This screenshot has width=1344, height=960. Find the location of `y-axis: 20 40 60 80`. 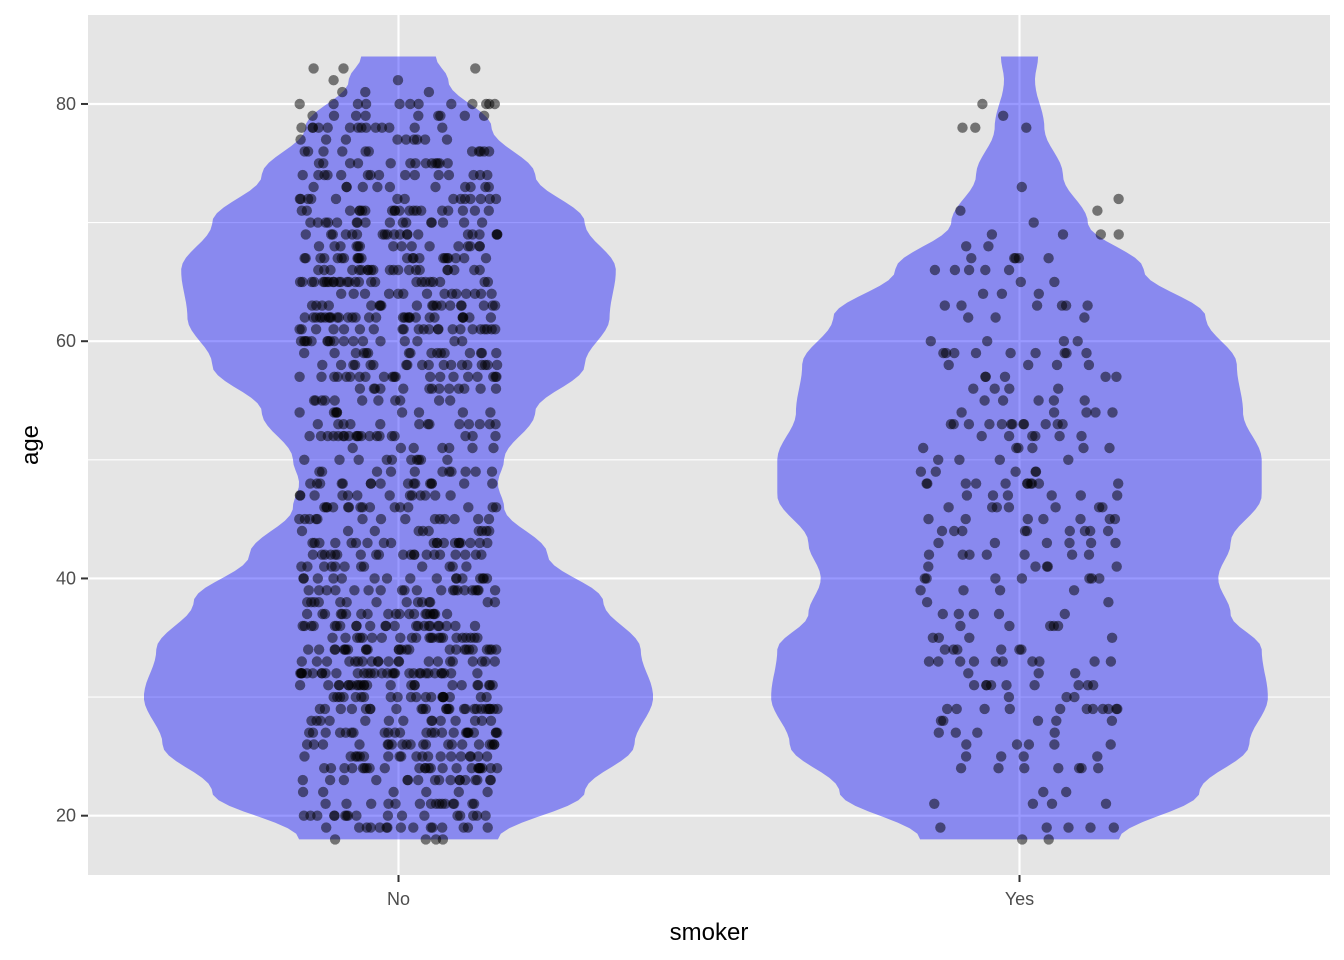

y-axis: 20 40 60 80 is located at coordinates (72, 460).